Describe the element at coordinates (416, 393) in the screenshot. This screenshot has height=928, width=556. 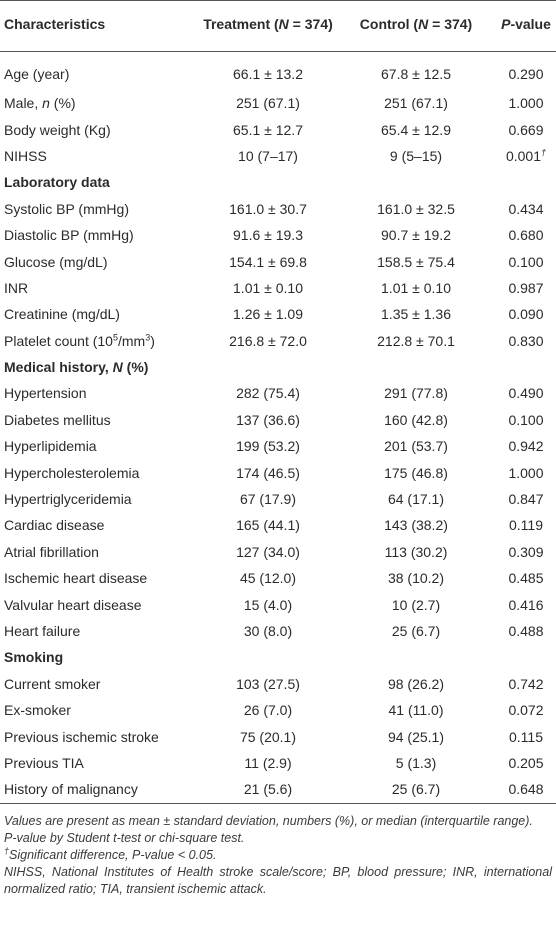
I see `table-cell: 291 (77.8)` at that location.